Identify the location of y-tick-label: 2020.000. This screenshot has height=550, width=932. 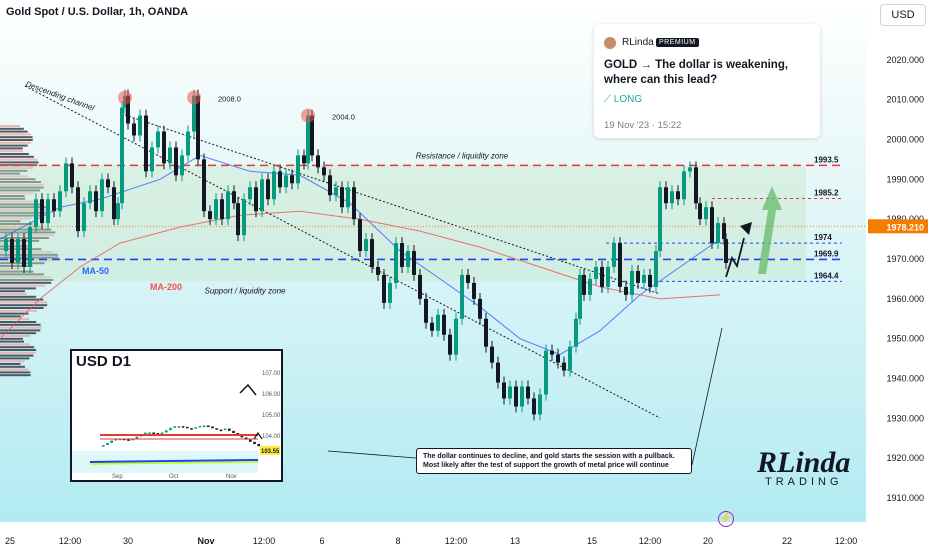
(905, 60).